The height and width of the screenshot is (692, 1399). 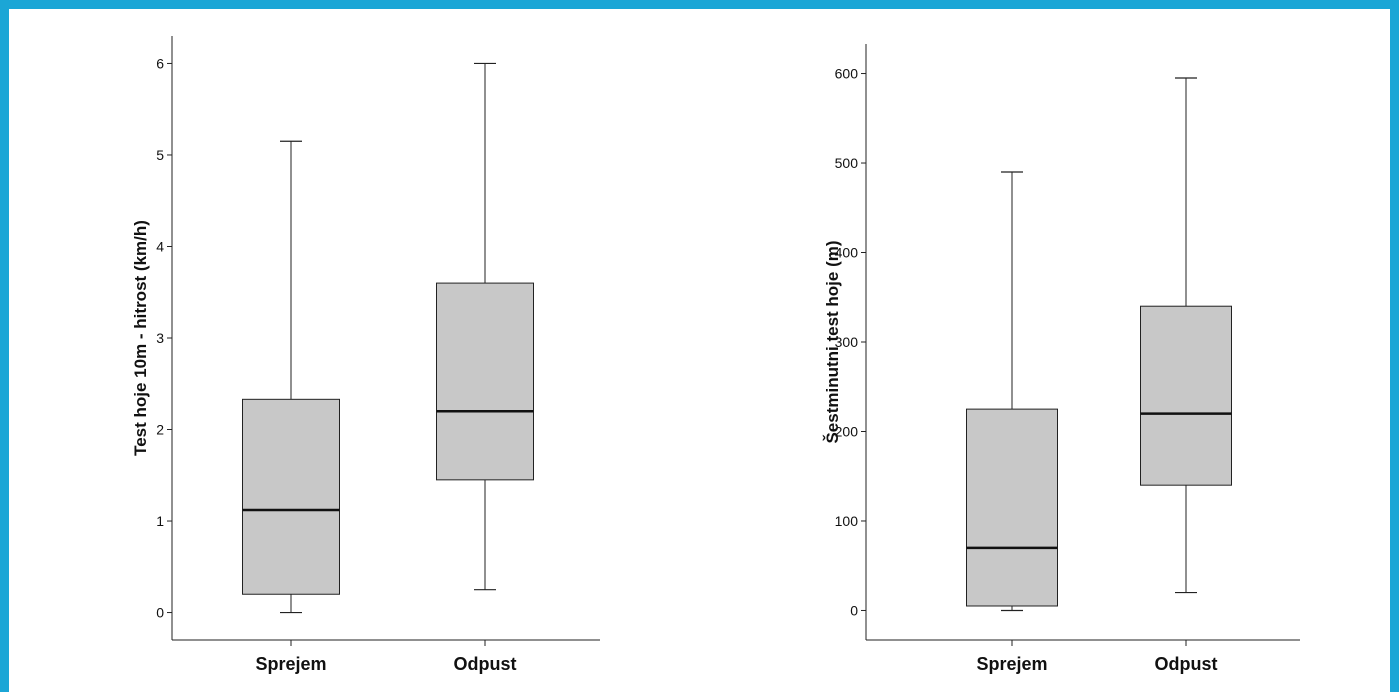 I want to click on y-tick-label: 4, so click(x=160, y=246).